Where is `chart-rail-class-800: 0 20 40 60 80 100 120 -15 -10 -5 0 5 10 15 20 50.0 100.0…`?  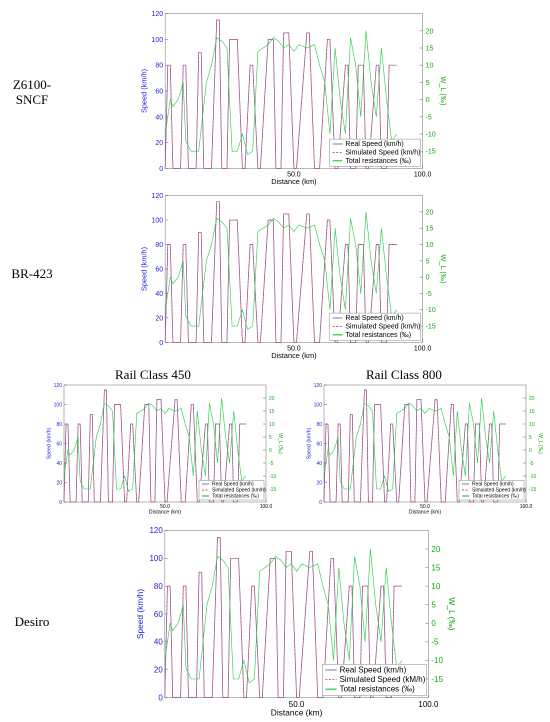 chart-rail-class-800: 0 20 40 60 80 100 120 -15 -10 -5 0 5 10 15 20 50.0 100.0… is located at coordinates (425, 449).